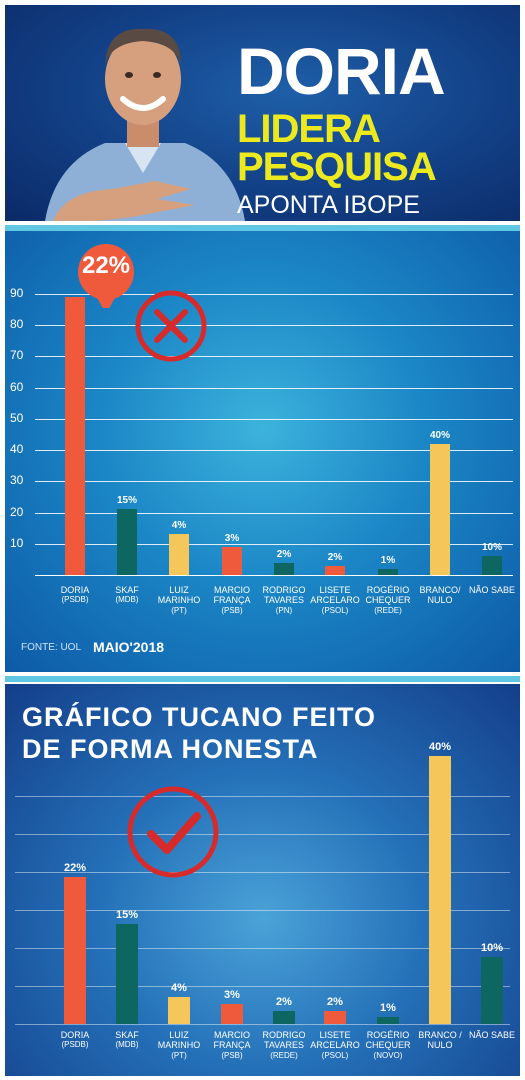 The width and height of the screenshot is (525, 1080). What do you see at coordinates (173, 832) in the screenshot?
I see `check-icon` at bounding box center [173, 832].